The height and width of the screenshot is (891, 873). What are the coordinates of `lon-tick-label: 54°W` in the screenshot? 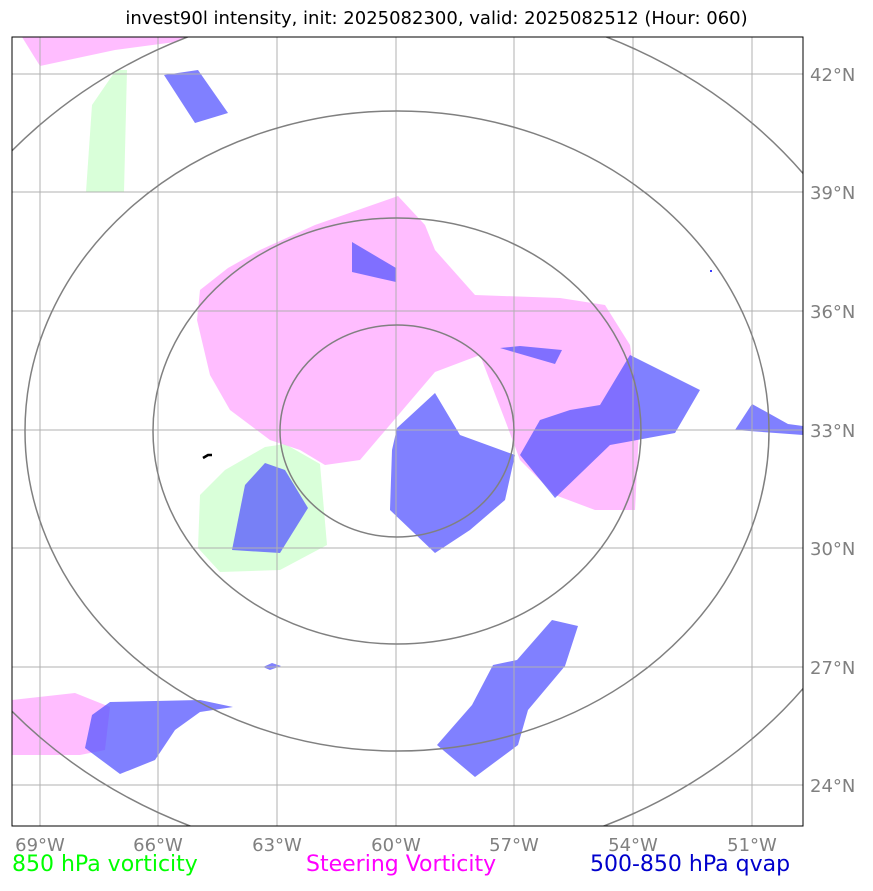 It's located at (633, 845).